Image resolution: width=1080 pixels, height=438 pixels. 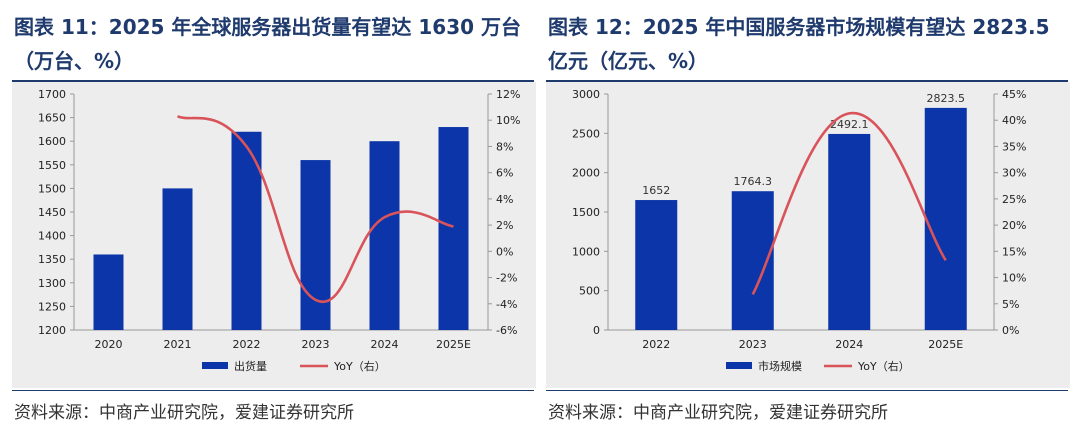 What do you see at coordinates (753, 181) in the screenshot?
I see `bar-data-label: 1764.3` at bounding box center [753, 181].